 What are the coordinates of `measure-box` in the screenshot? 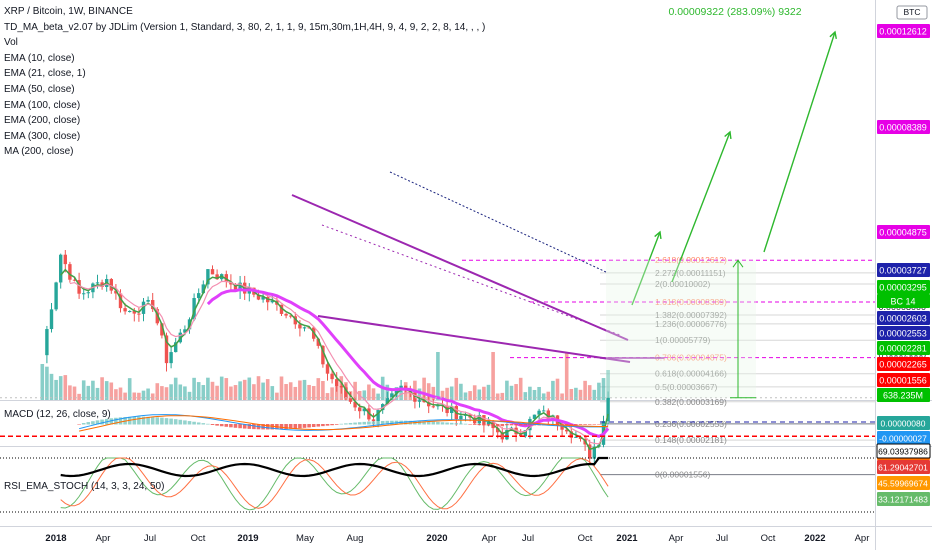 It's located at (681, 329).